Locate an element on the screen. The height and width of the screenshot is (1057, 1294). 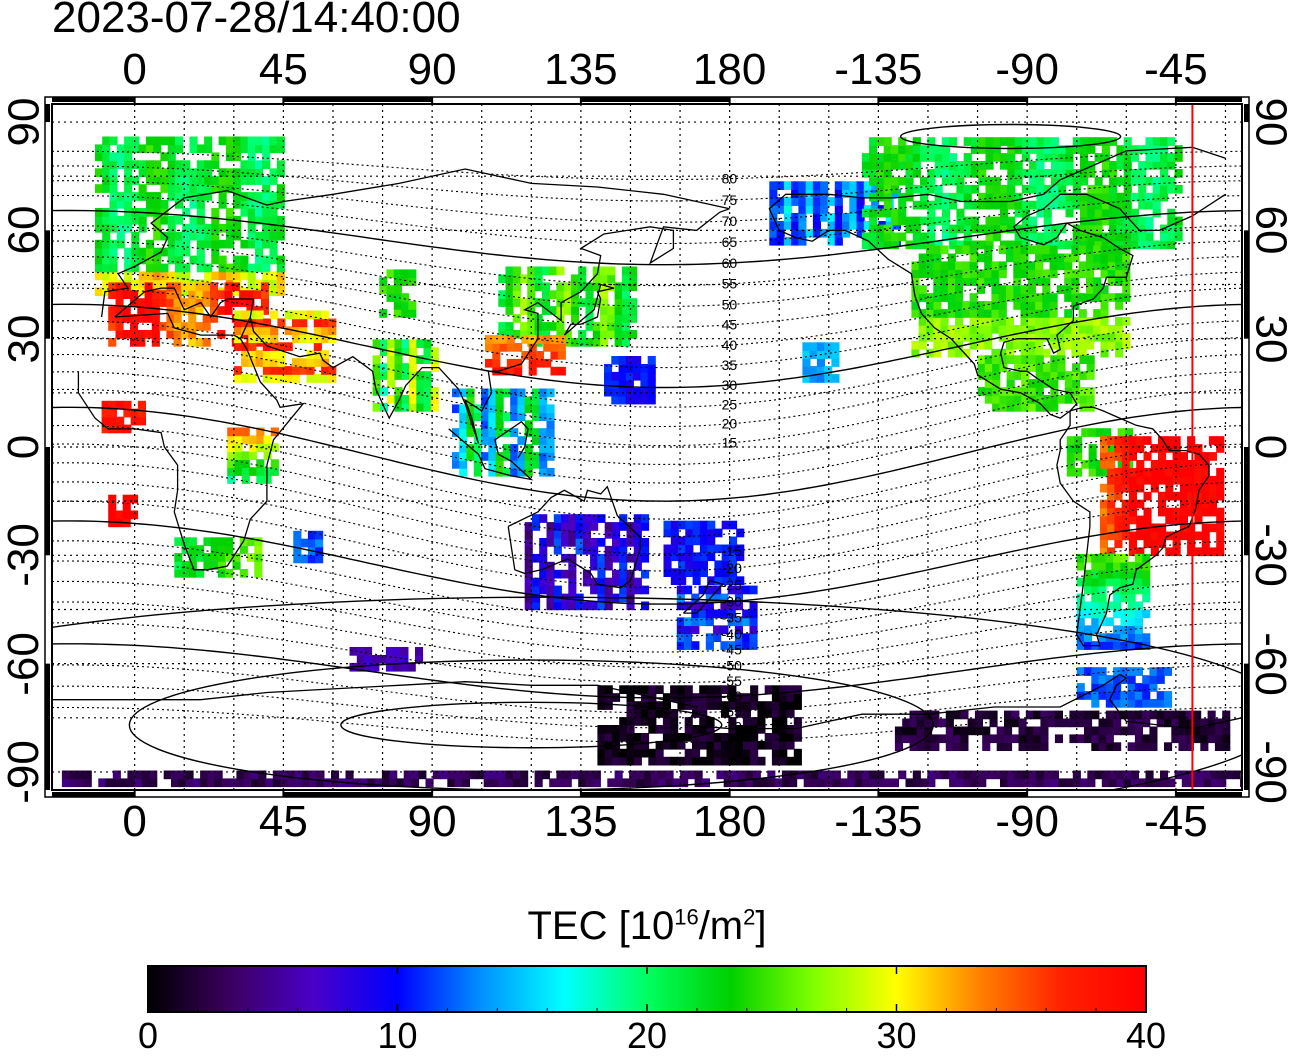
magnetic-contour is located at coordinates (647, 707).